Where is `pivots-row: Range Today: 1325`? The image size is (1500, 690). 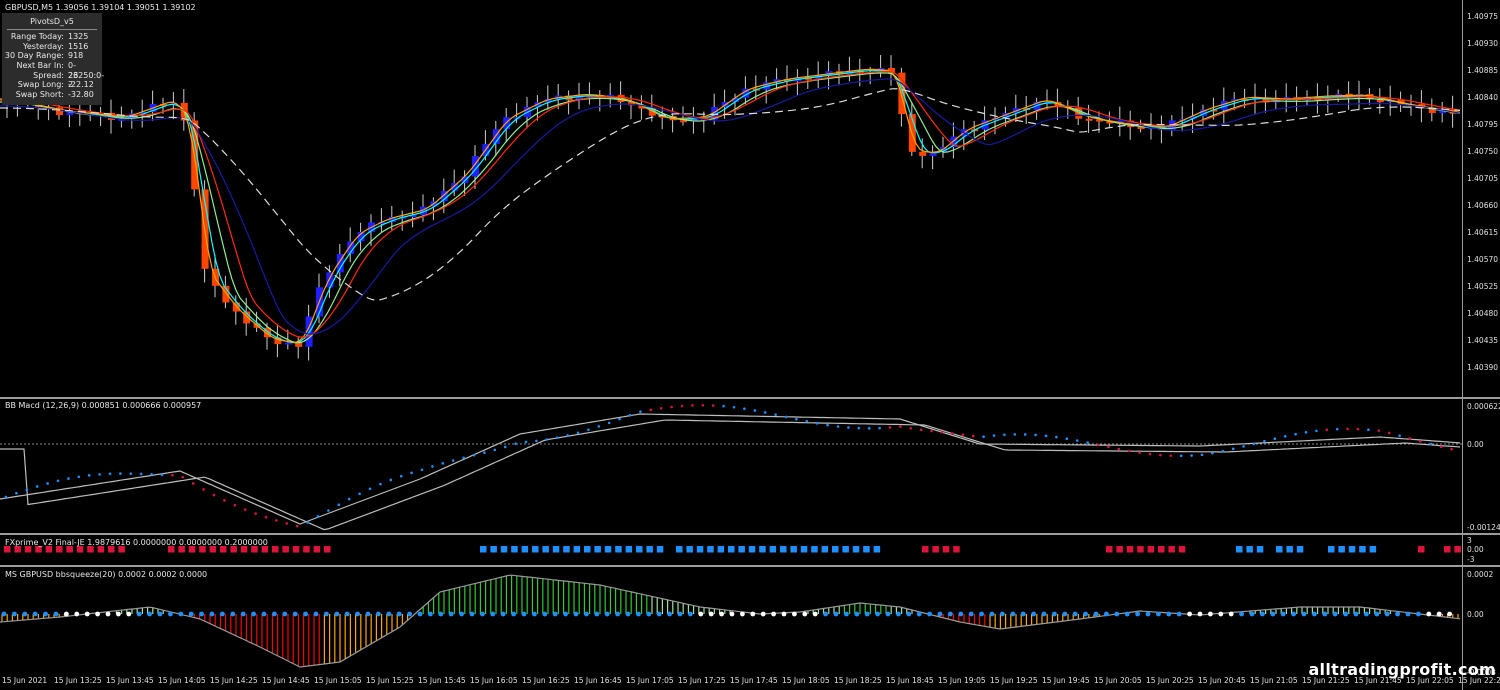
pivots-row: Range Today: 1325 is located at coordinates (52, 37).